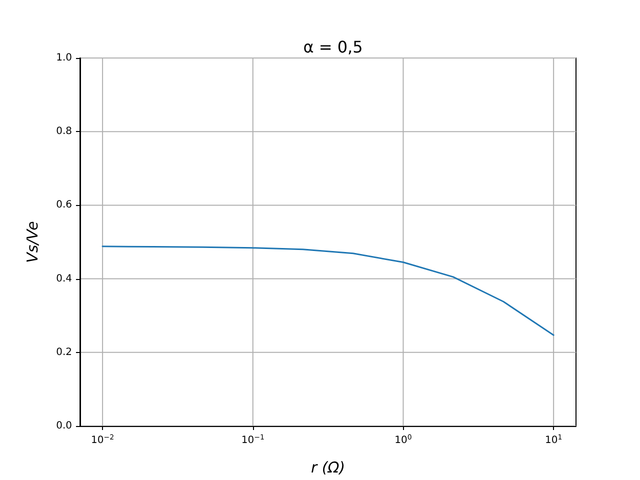 The width and height of the screenshot is (640, 480). Describe the element at coordinates (33, 242) in the screenshot. I see `y-axis-title: Vs/Ve` at that location.